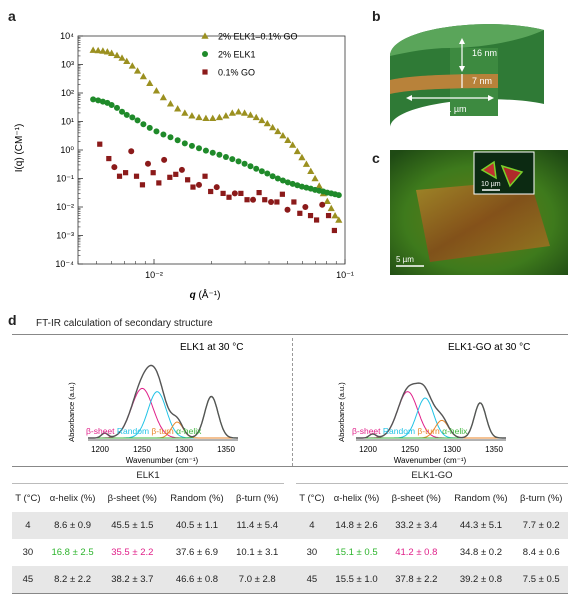 Image resolution: width=572 pixels, height=611 pixels. Describe the element at coordinates (72, 525) in the screenshot. I see `cell-value: 8.6 ± 0.9` at that location.